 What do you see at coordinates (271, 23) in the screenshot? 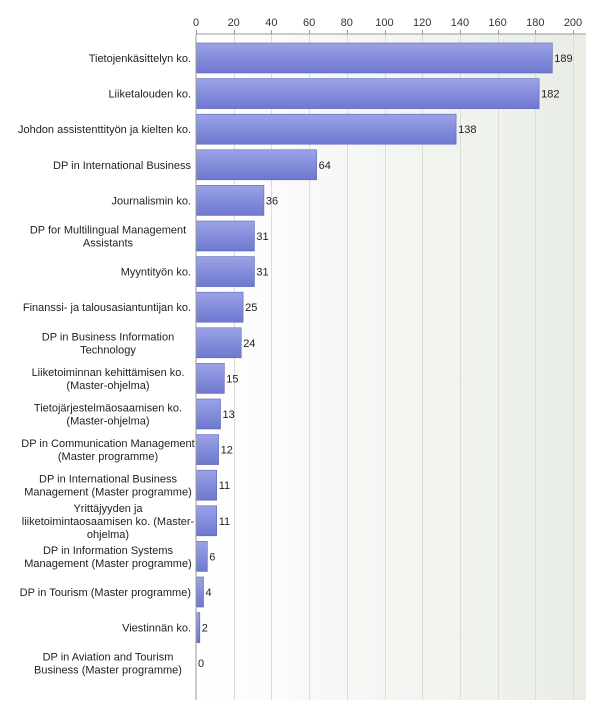
I see `x-tick-label: 40` at bounding box center [271, 23].